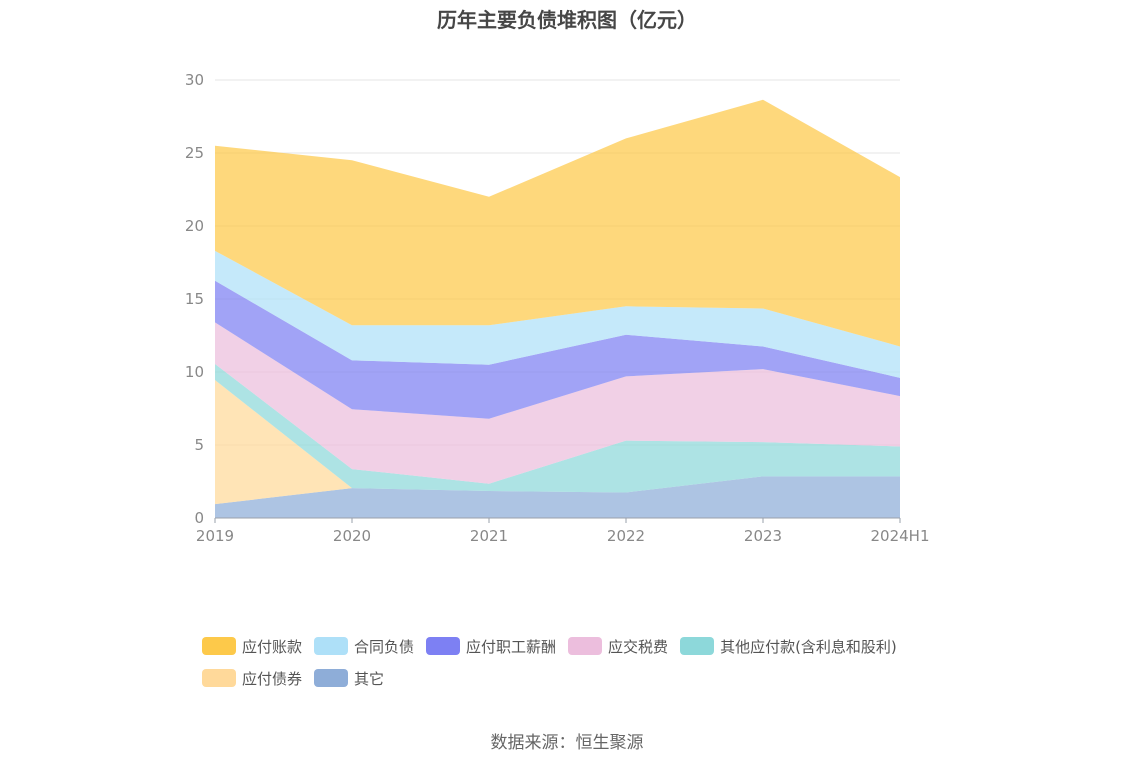  I want to click on y-tick-label: 5, so click(199, 445).